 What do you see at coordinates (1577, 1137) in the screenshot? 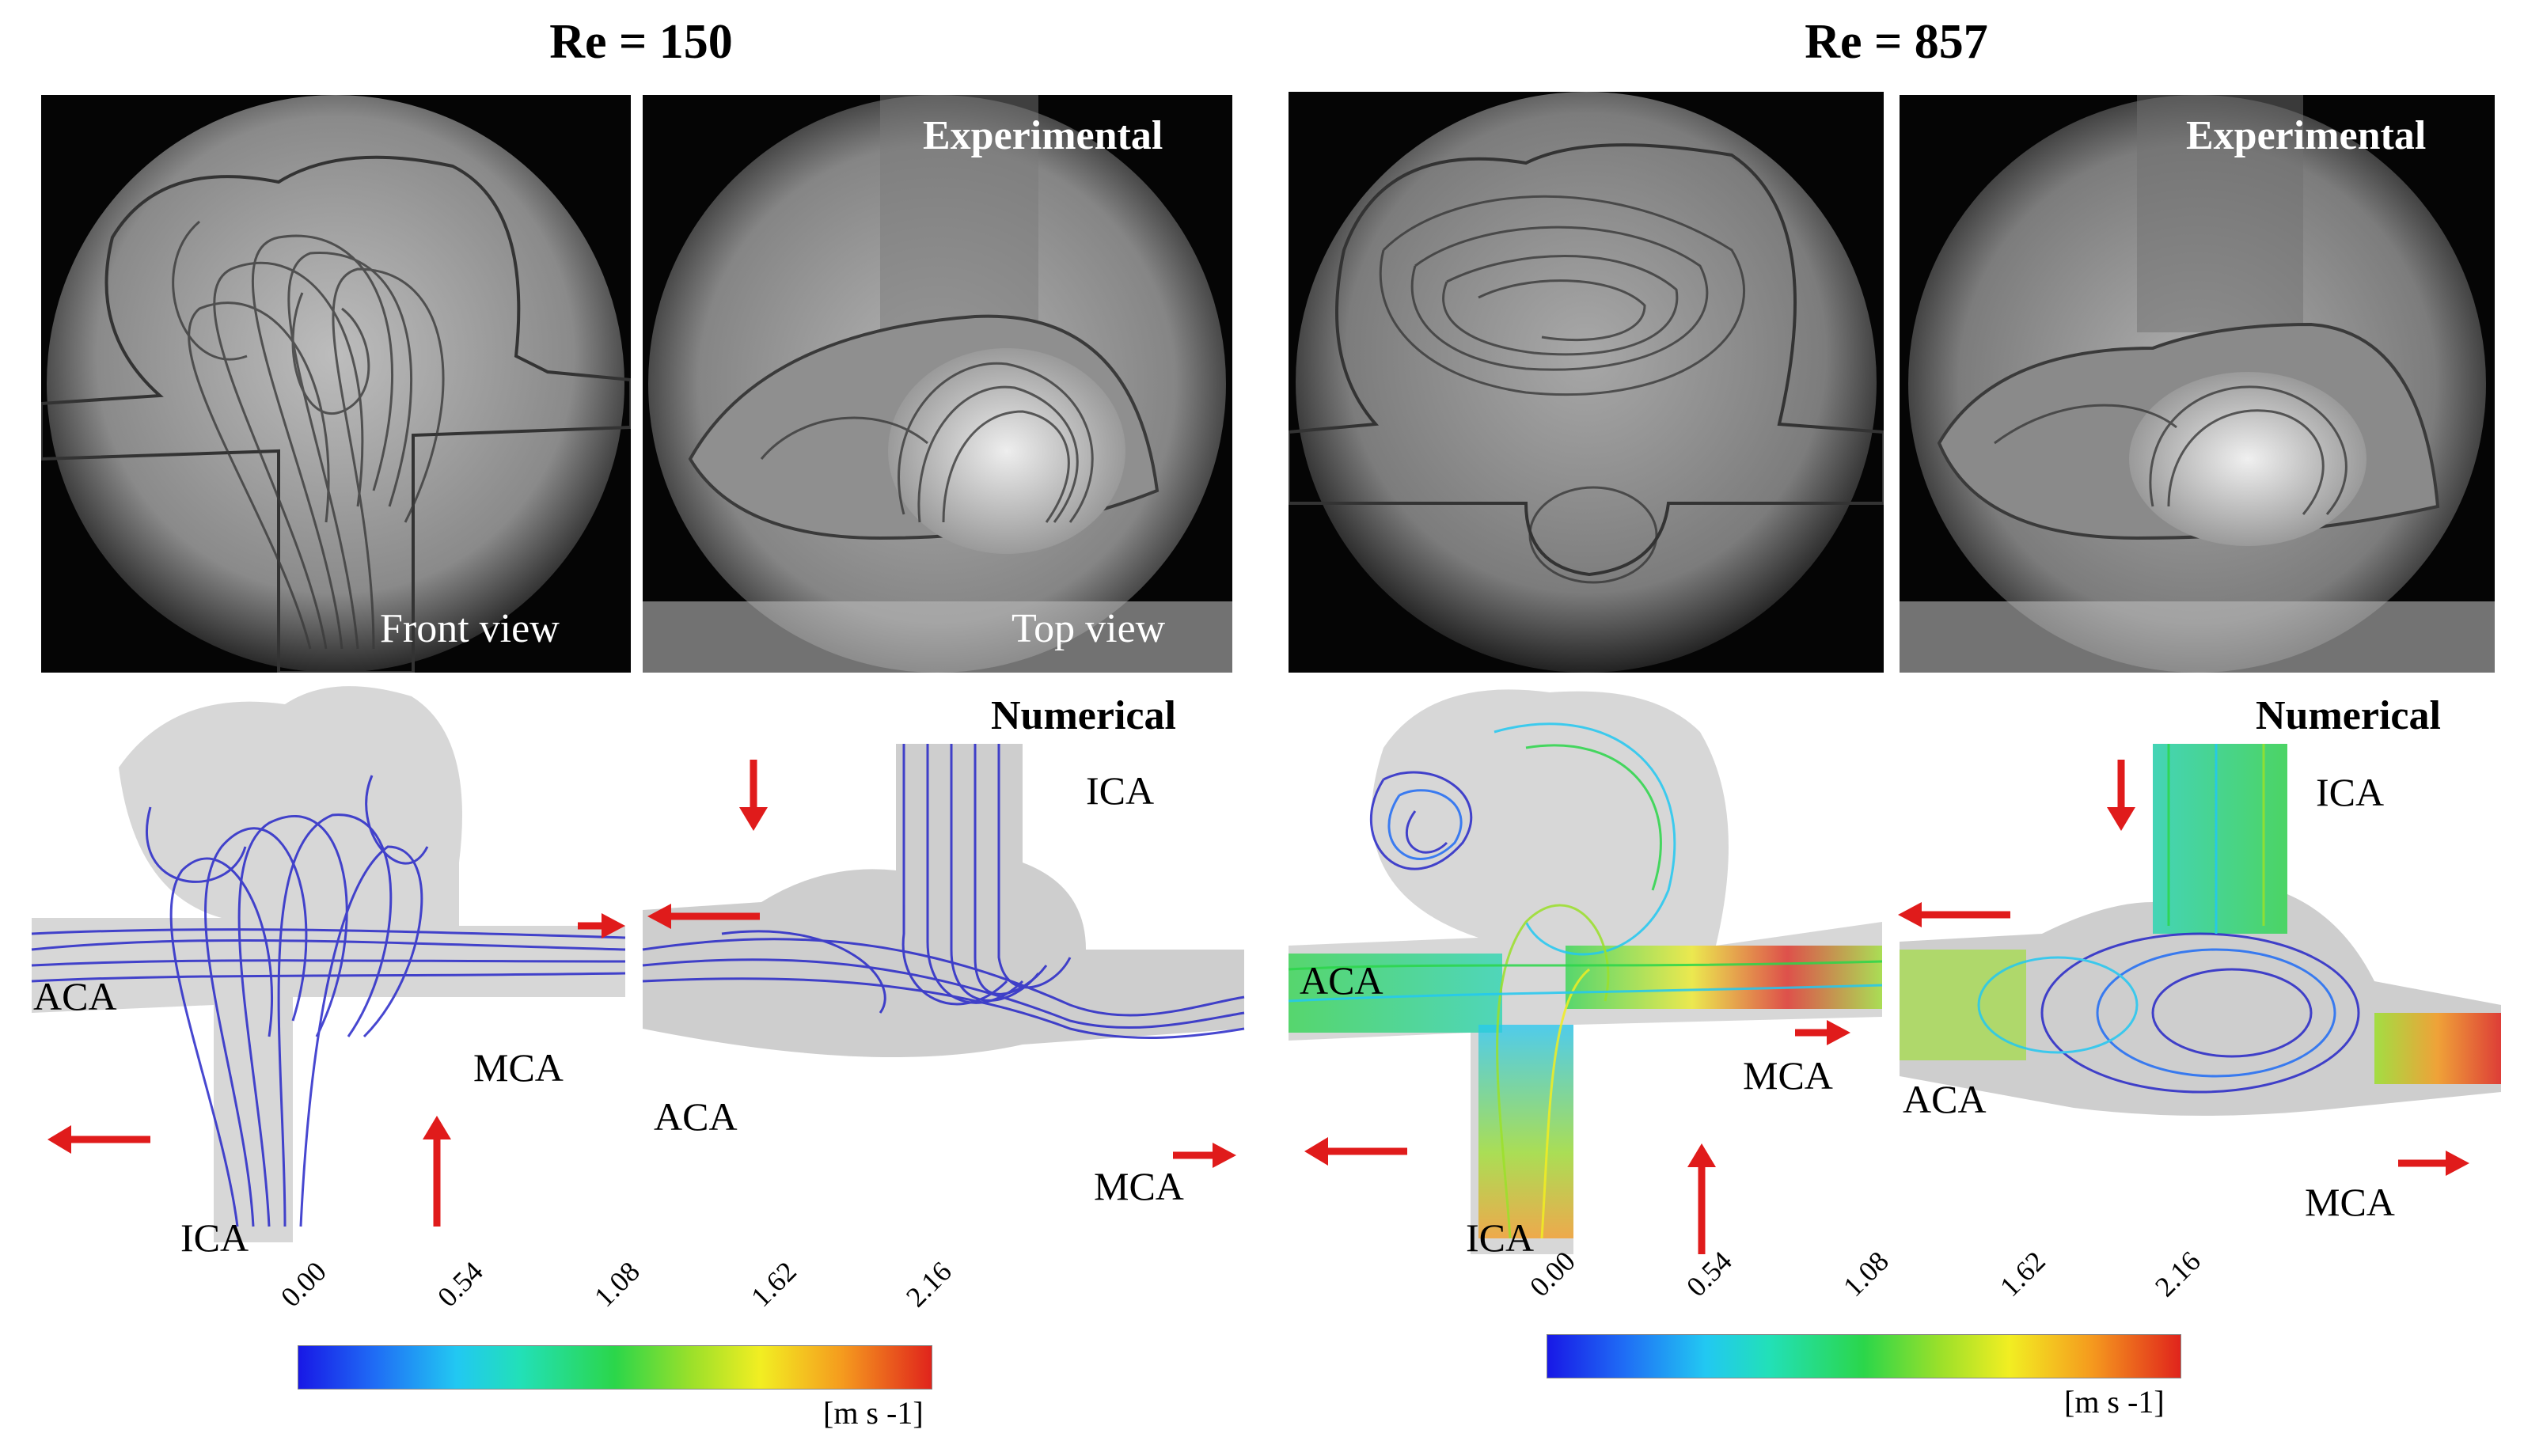
I see `right-front-arrows` at bounding box center [1577, 1137].